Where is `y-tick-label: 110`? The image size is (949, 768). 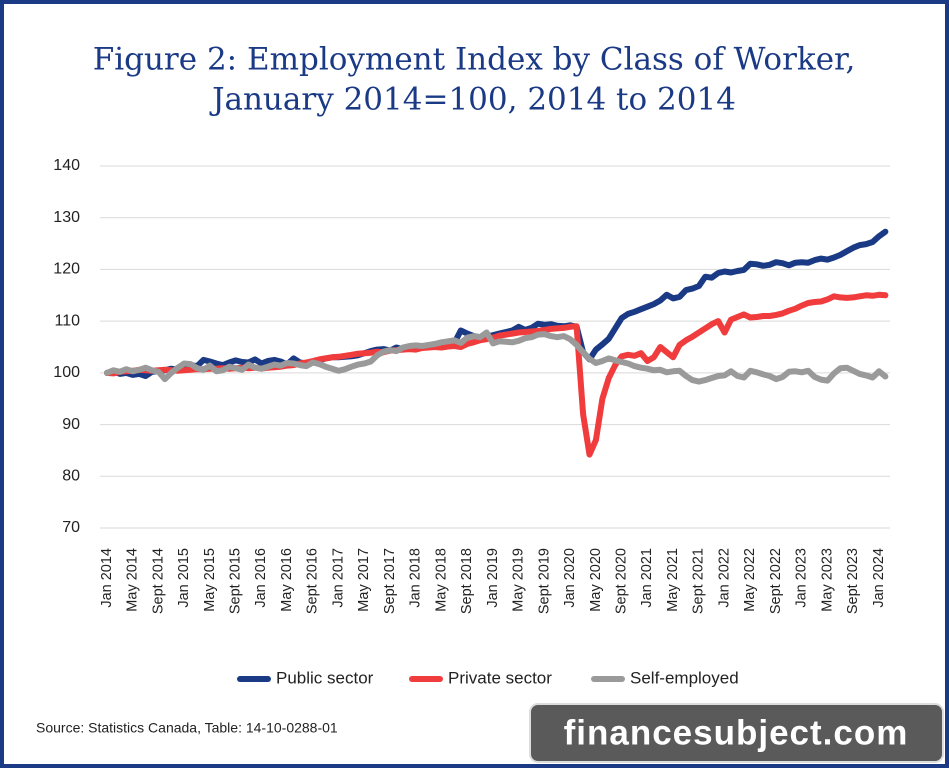 y-tick-label: 110 is located at coordinates (67, 320).